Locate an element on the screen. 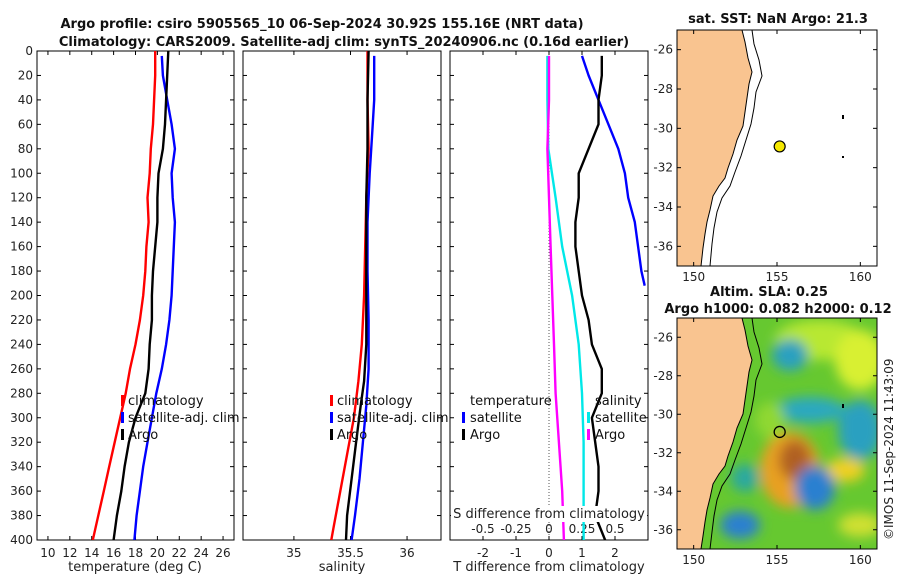 The image size is (900, 580). y-tick-label: 280 is located at coordinates (21, 393).